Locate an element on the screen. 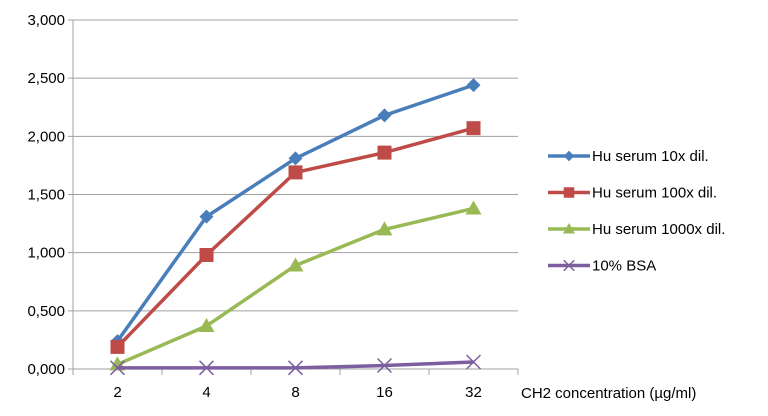 This screenshot has width=768, height=416. legend-label: Hu serum 100x dil. is located at coordinates (654, 193).